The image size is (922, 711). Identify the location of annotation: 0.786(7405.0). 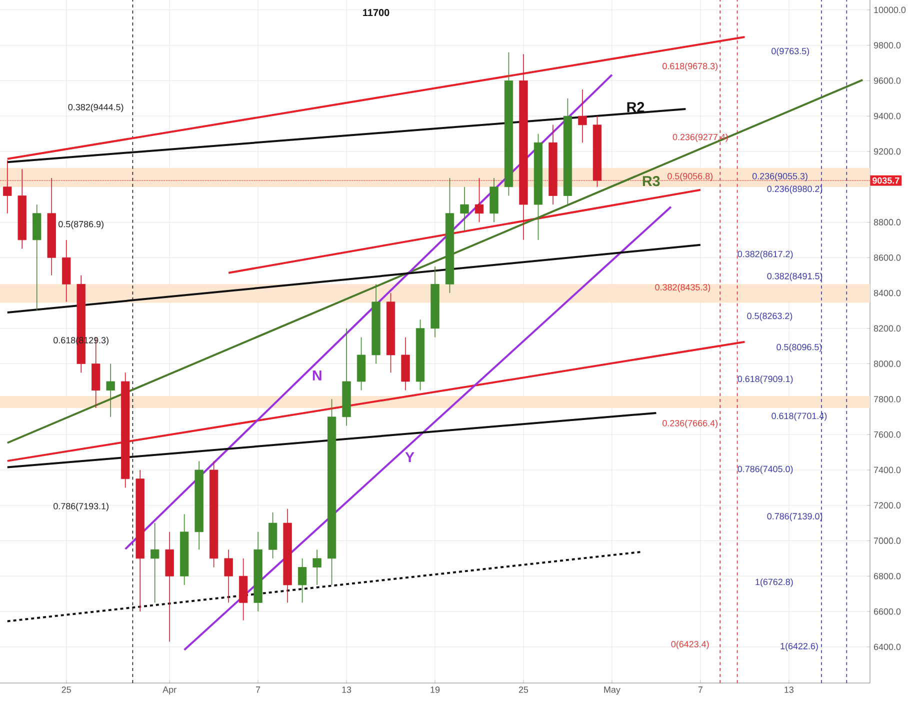
(765, 470).